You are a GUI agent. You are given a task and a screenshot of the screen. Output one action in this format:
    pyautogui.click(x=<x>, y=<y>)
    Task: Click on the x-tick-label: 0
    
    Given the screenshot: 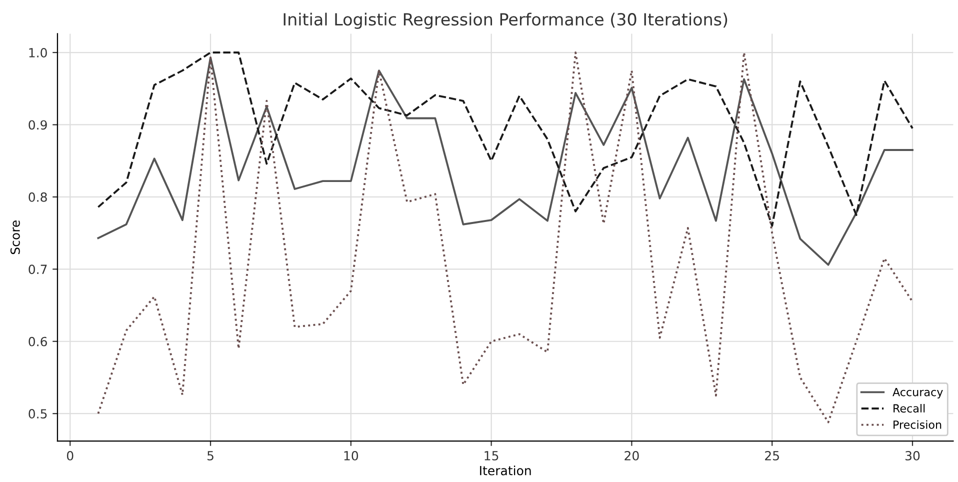 What is the action you would take?
    pyautogui.click(x=70, y=455)
    